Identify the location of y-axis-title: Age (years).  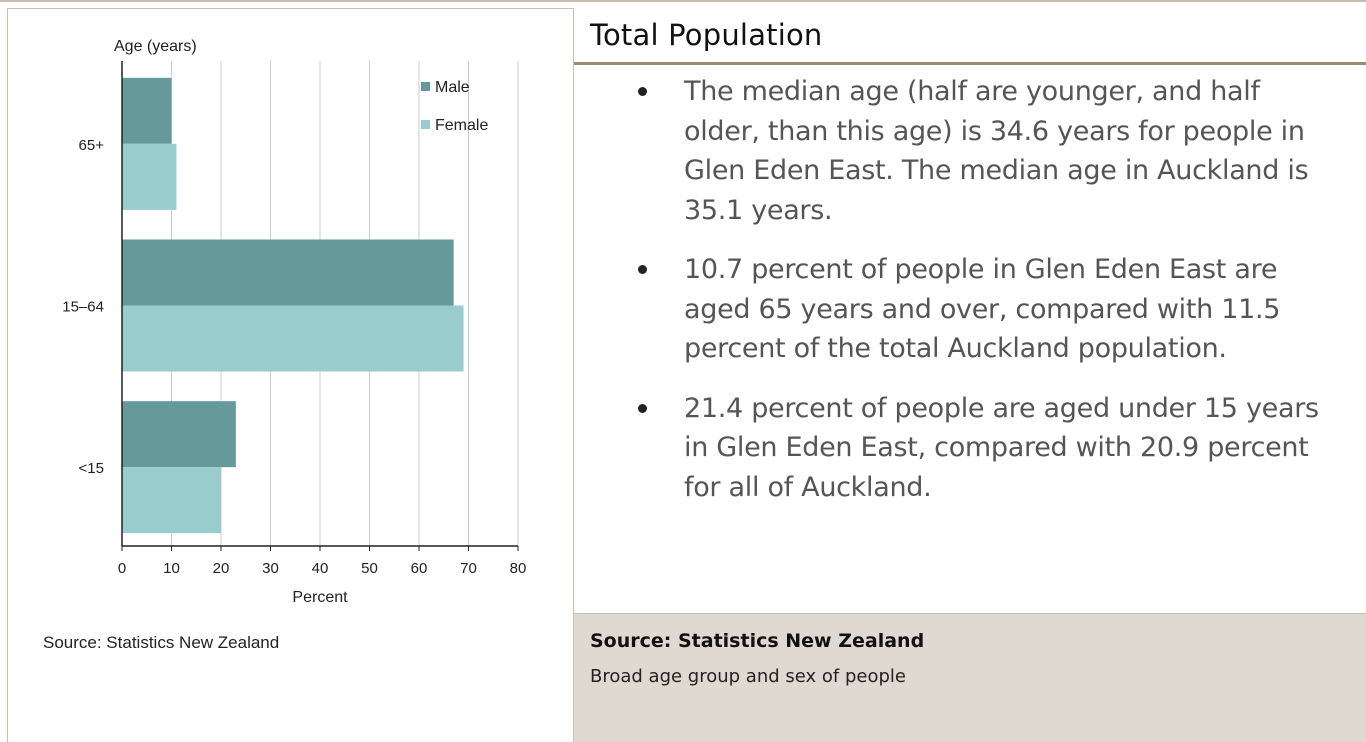
(155, 46).